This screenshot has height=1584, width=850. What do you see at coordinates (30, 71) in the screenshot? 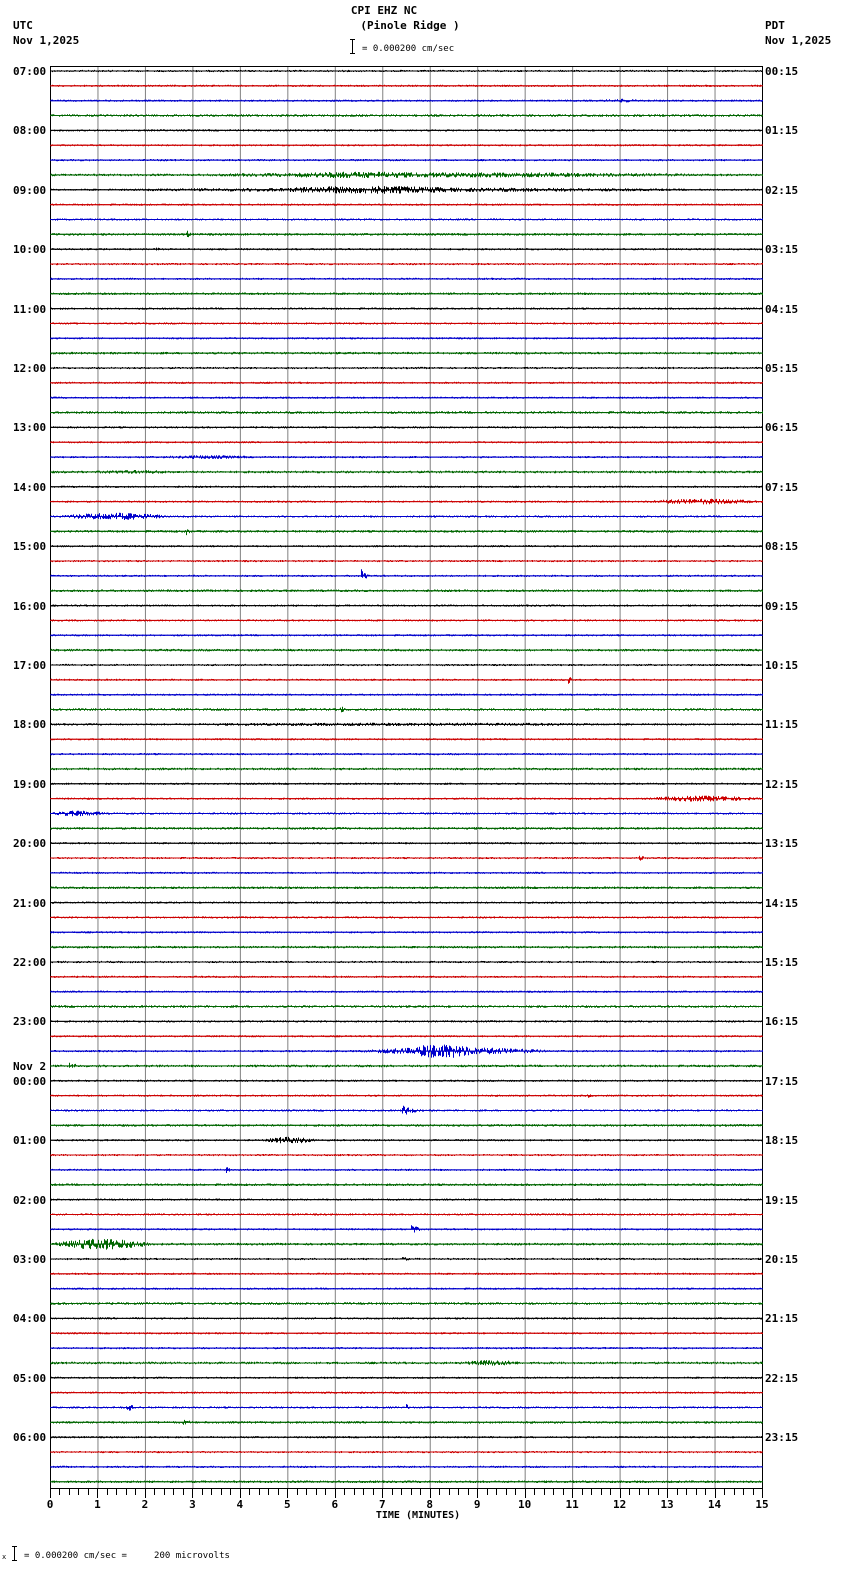
I see `utc-hour-label: 07:00` at bounding box center [30, 71].